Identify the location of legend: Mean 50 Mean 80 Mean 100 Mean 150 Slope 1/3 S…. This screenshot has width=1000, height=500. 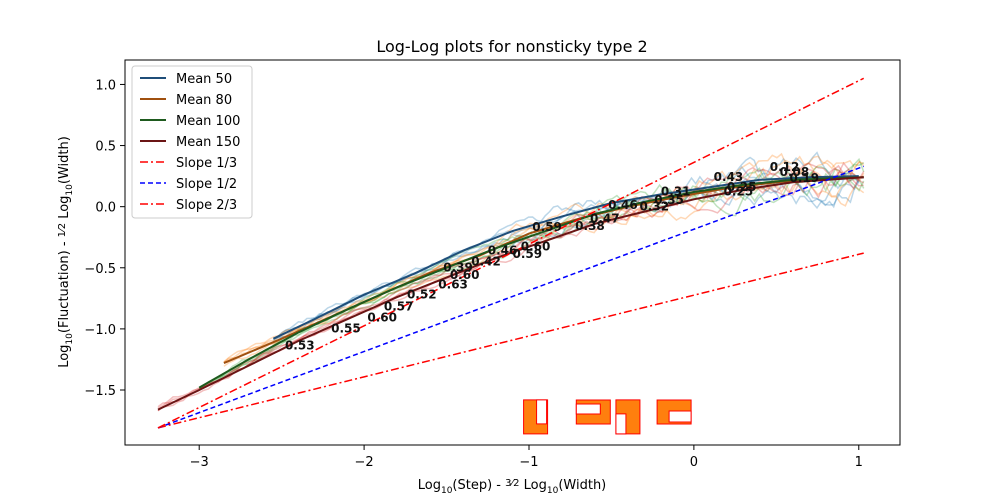
(192, 142).